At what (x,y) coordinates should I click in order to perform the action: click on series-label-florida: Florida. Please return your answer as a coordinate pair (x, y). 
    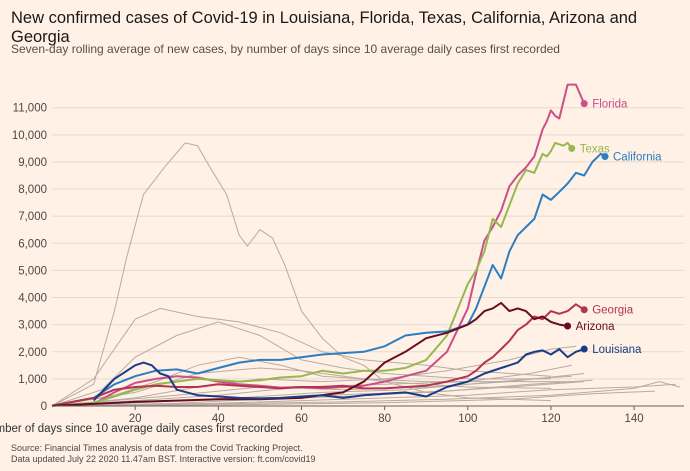
    Looking at the image, I should click on (610, 105).